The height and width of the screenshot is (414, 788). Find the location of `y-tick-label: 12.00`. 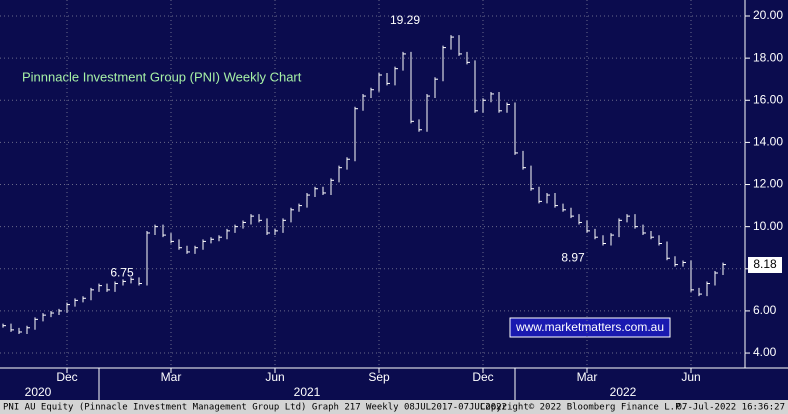

y-tick-label: 12.00 is located at coordinates (768, 184).